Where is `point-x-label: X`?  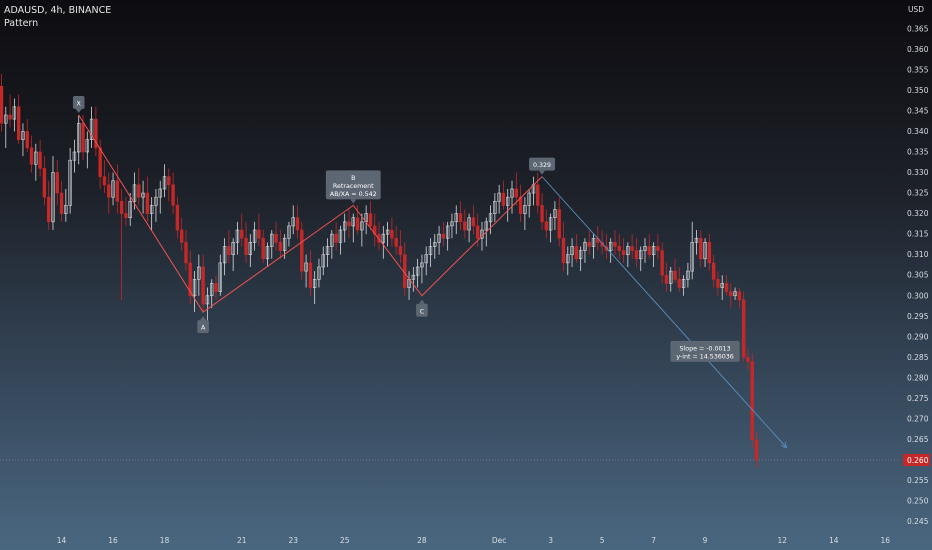
point-x-label: X is located at coordinates (78, 105).